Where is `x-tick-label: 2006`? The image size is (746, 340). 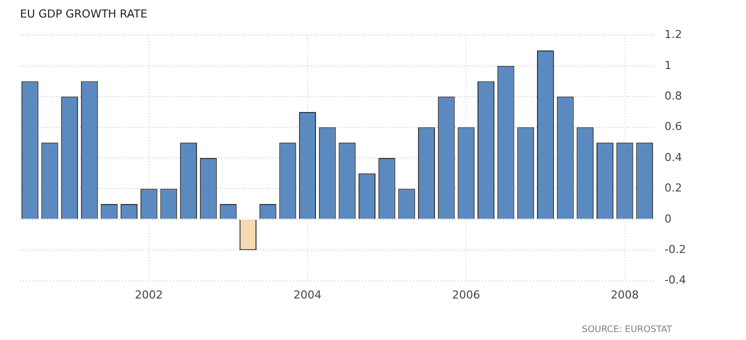
x-tick-label: 2006 is located at coordinates (466, 295).